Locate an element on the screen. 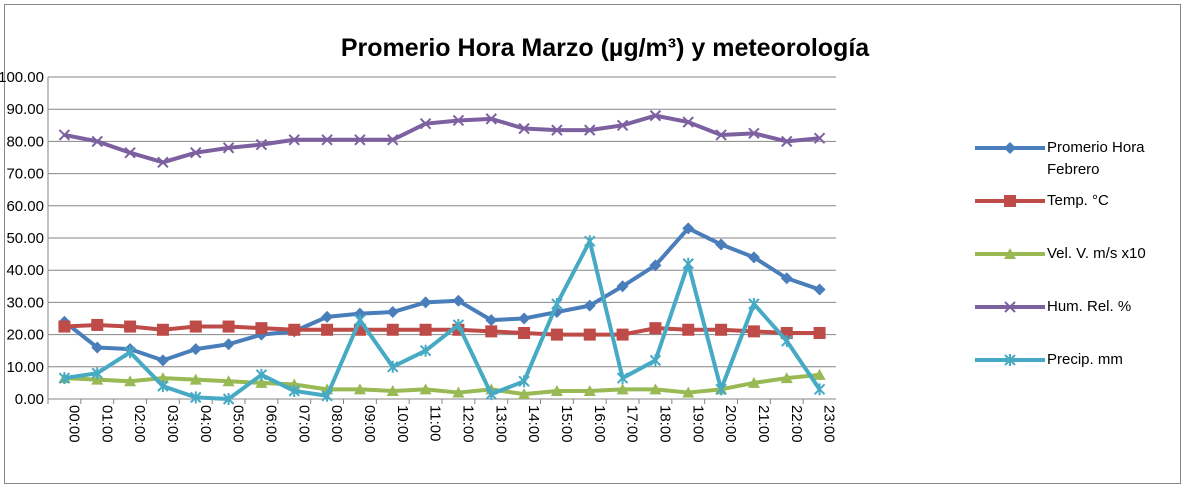 Image resolution: width=1186 pixels, height=488 pixels. x-tick-label: 12:00 is located at coordinates (467, 424).